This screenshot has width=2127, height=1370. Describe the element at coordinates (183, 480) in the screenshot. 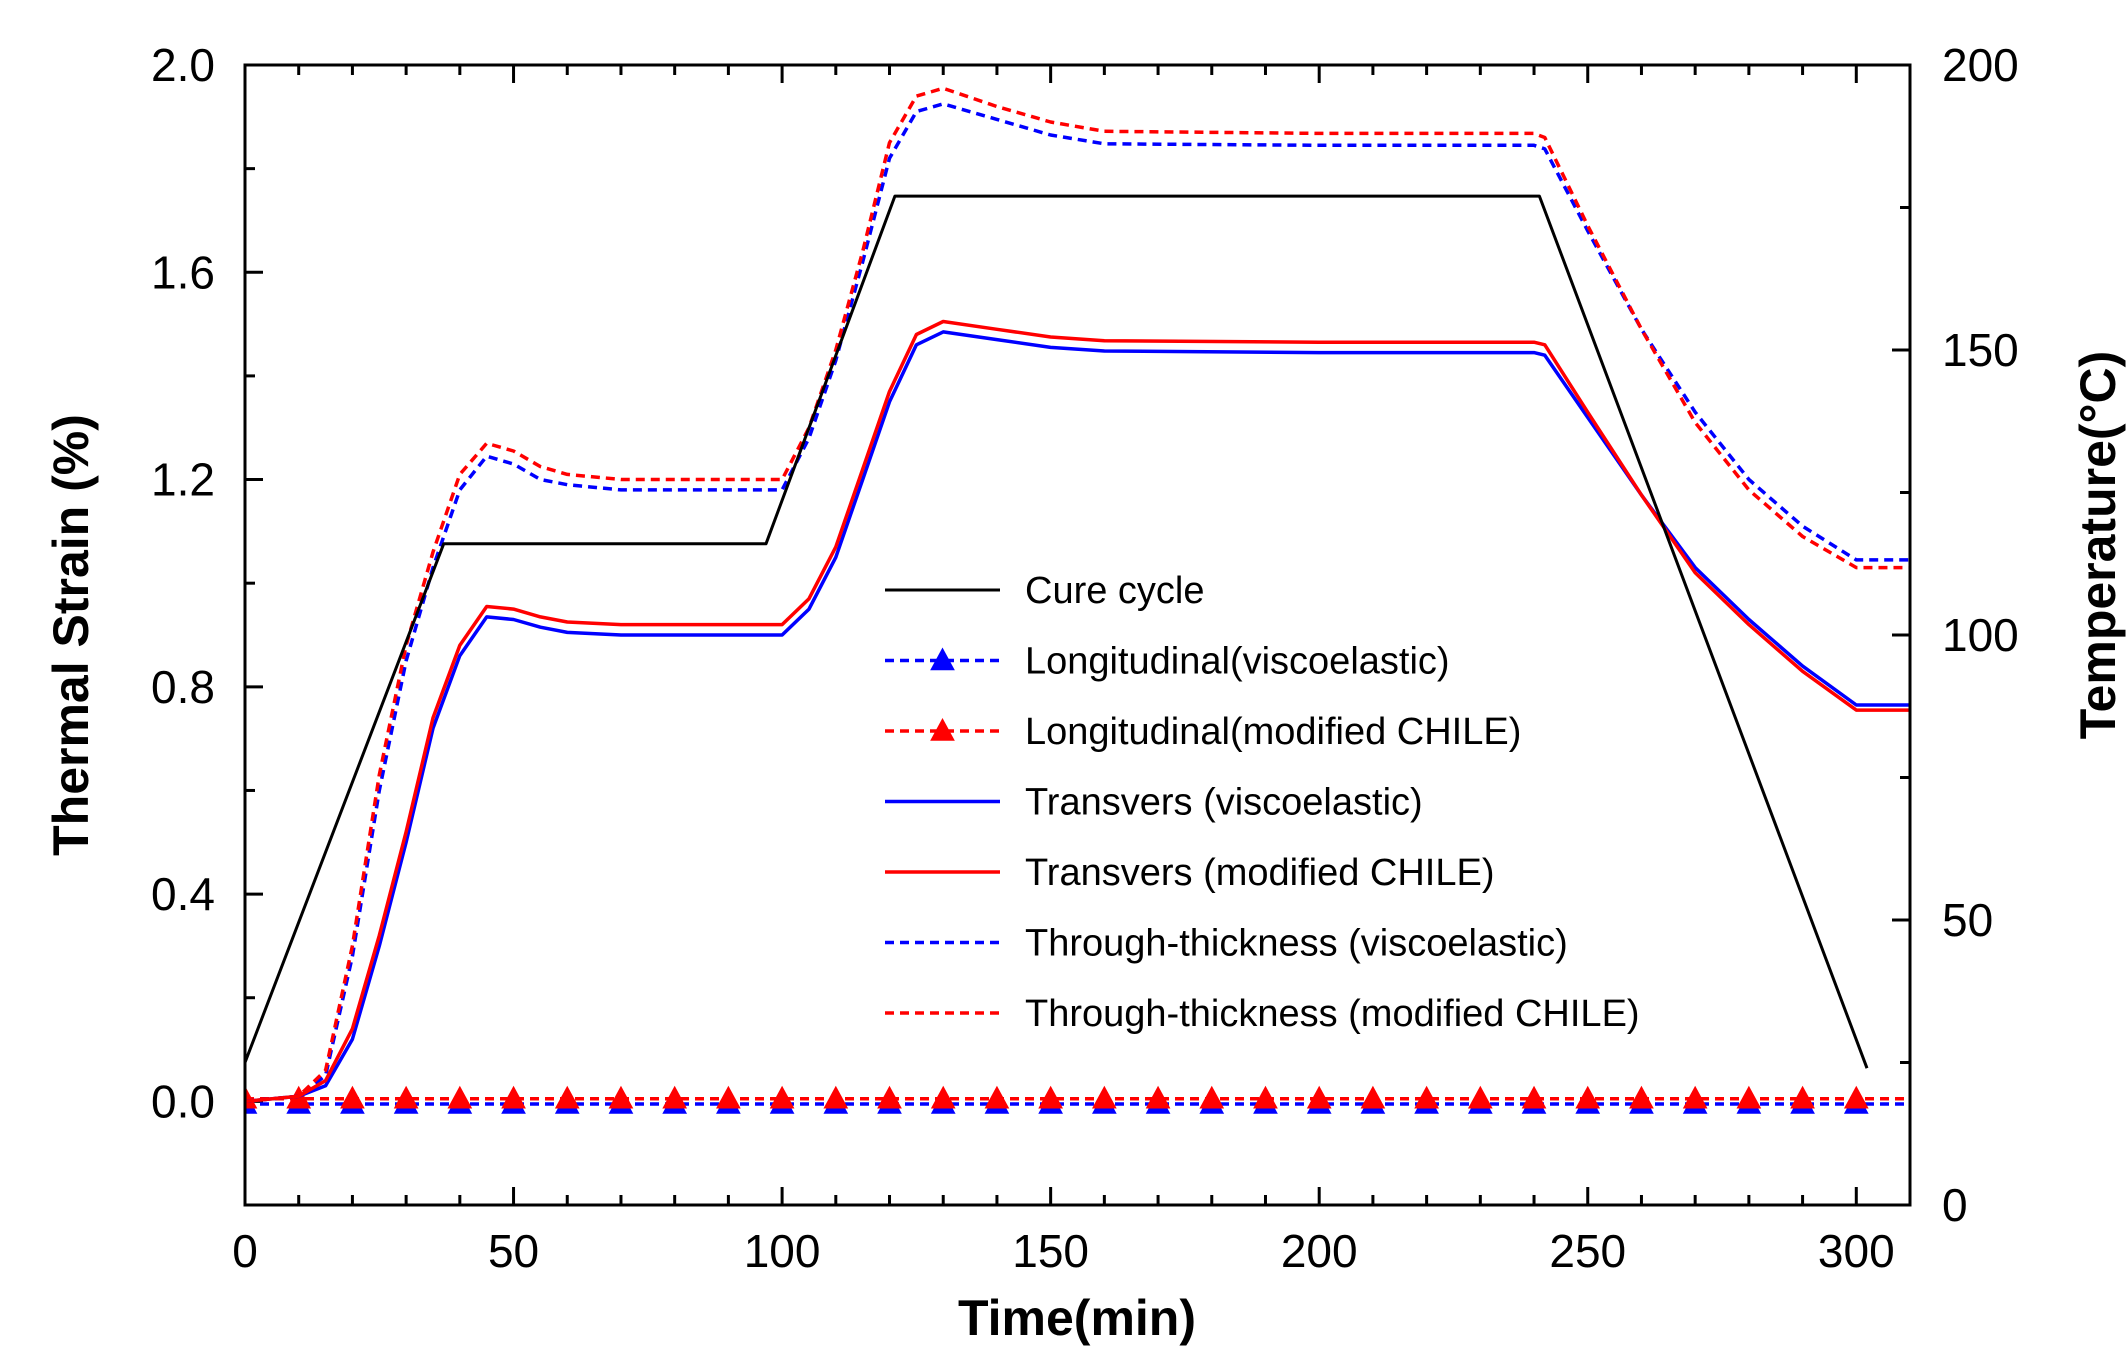

I see `y-tick-label: 1.2` at that location.